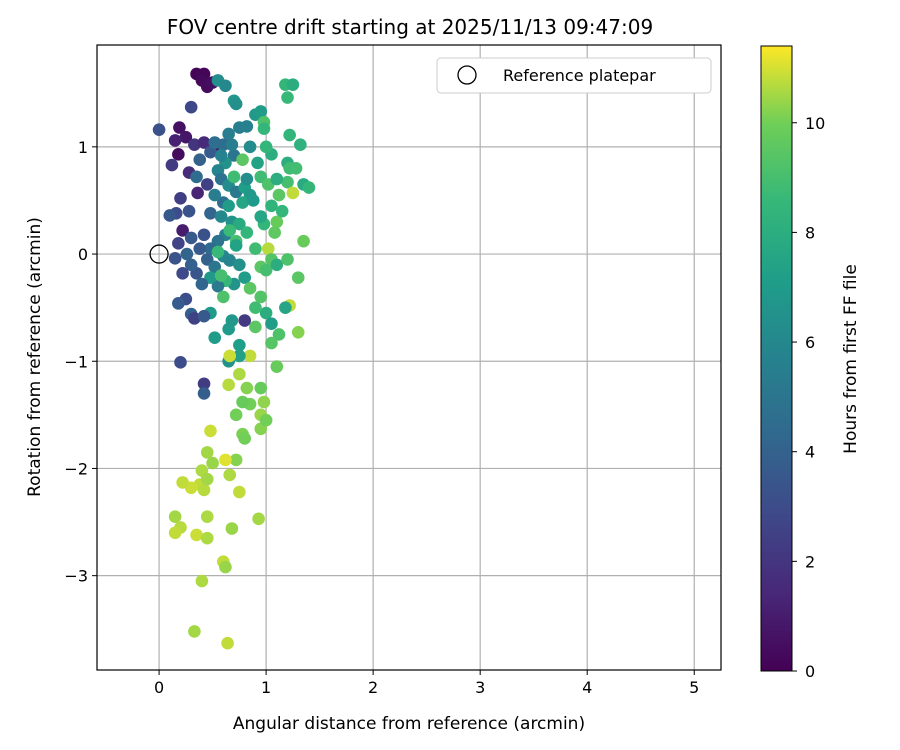  What do you see at coordinates (851, 359) in the screenshot?
I see `colorbar-label: Hours from first FF file` at bounding box center [851, 359].